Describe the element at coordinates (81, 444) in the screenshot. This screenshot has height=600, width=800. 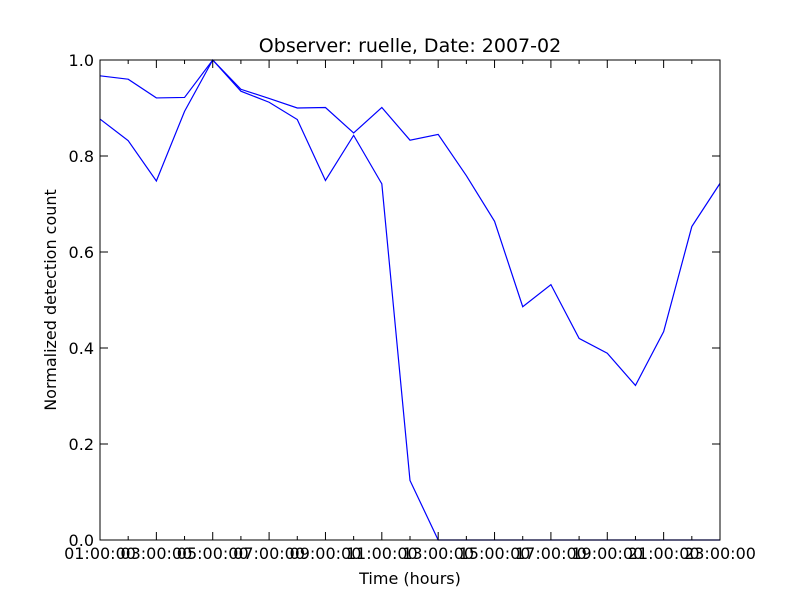
I see `y-tick-label: 0.2` at that location.